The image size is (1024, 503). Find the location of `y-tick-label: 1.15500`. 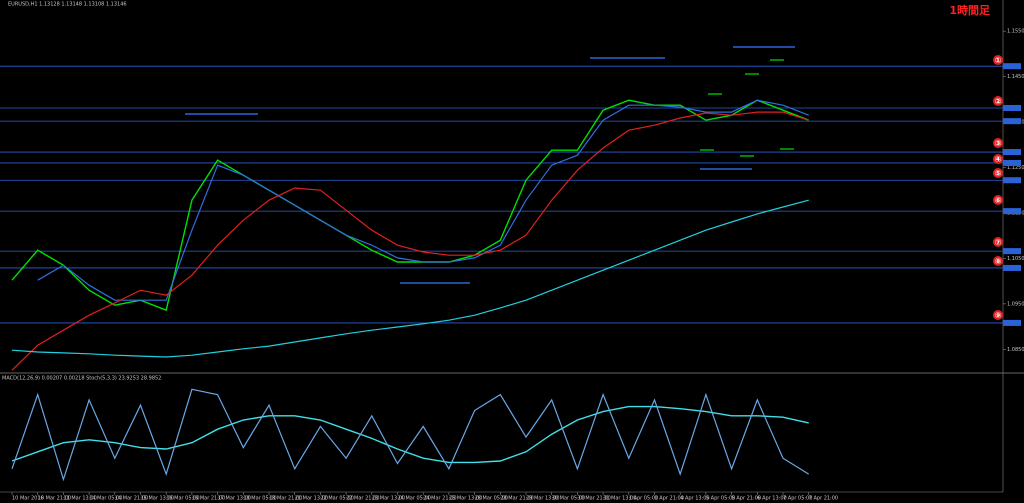

y-tick-label: 1.15500 is located at coordinates (1015, 32).